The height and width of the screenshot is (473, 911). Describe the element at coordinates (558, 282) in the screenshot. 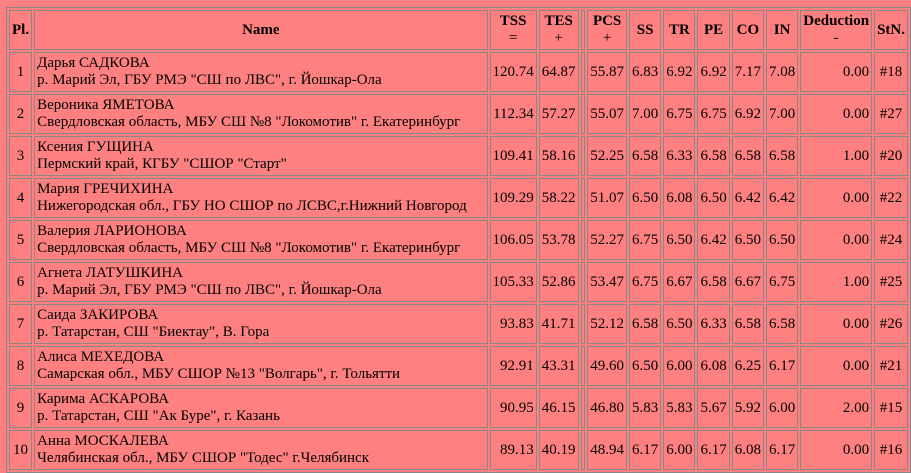

I see `tes-cell: 52.86` at that location.